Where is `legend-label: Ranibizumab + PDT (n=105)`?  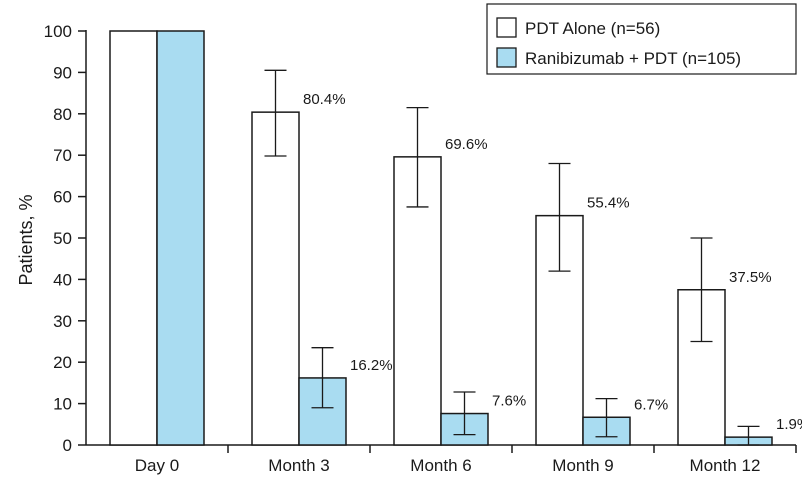 legend-label: Ranibizumab + PDT (n=105) is located at coordinates (633, 58).